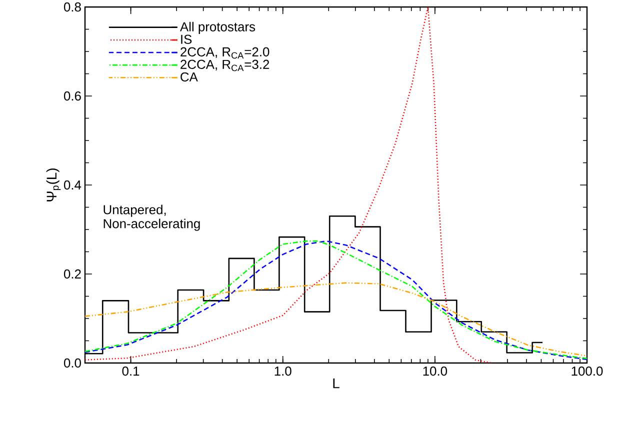  What do you see at coordinates (435, 371) in the screenshot?
I see `x-tick-label: 10.0` at bounding box center [435, 371].